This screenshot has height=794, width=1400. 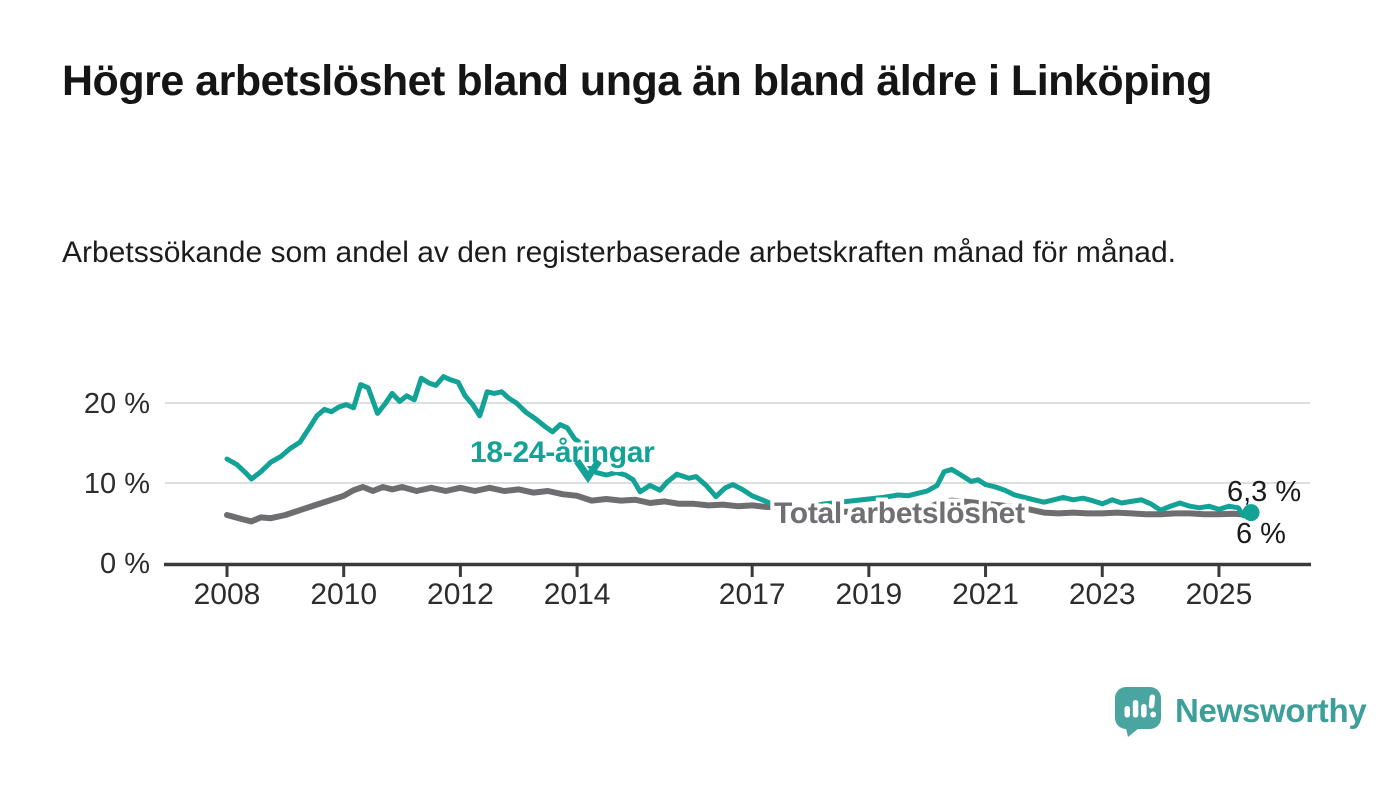 What do you see at coordinates (1271, 710) in the screenshot?
I see `newsworthy-logo-text: Newsworthy` at bounding box center [1271, 710].